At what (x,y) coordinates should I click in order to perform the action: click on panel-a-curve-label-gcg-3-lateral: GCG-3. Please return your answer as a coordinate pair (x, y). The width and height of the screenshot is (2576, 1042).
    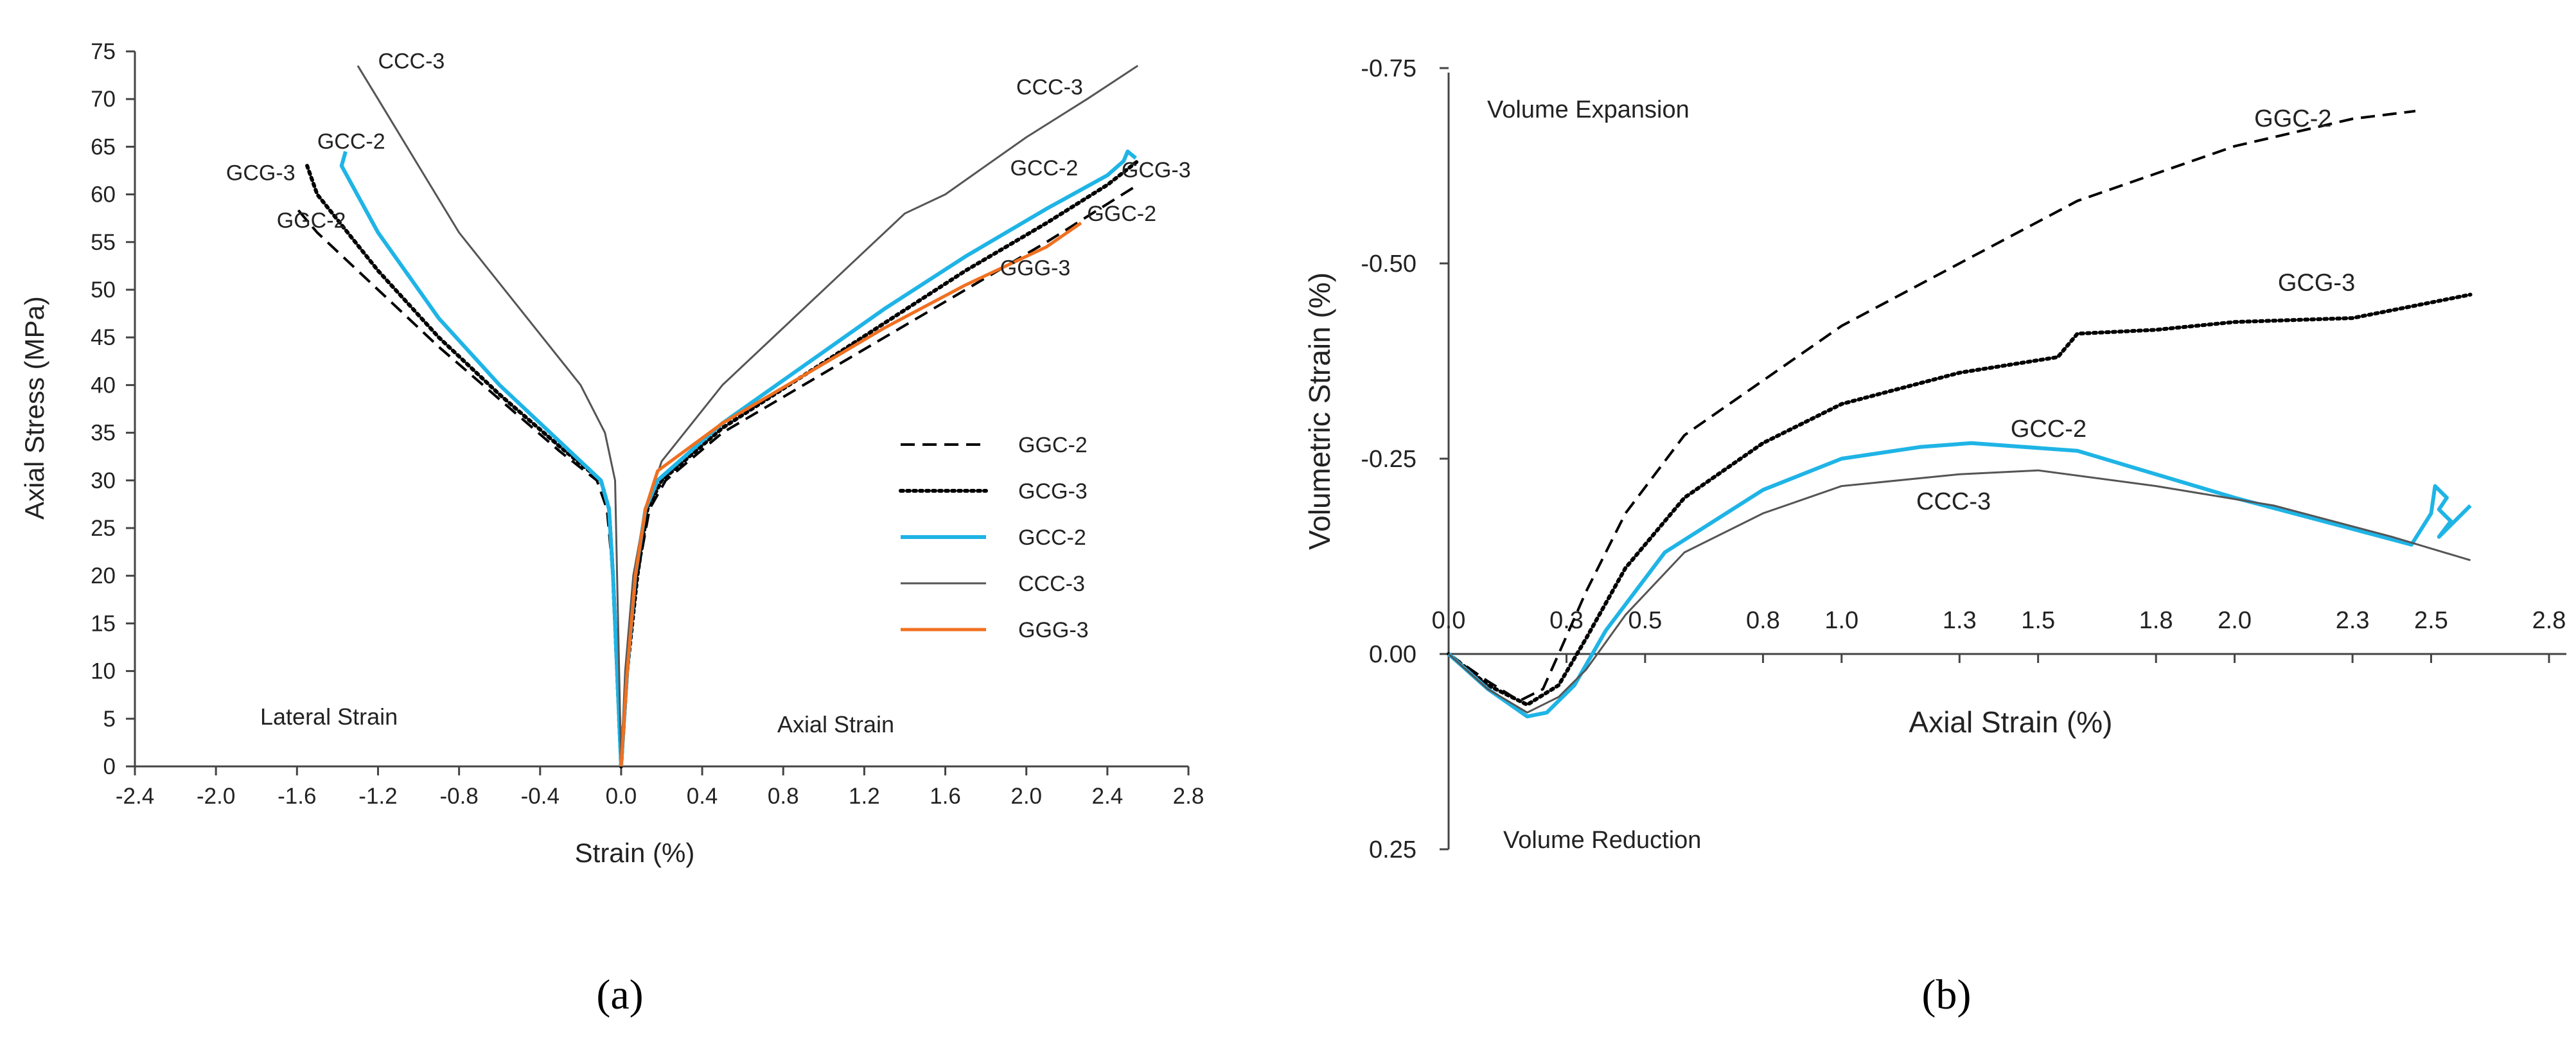
    Looking at the image, I should click on (261, 173).